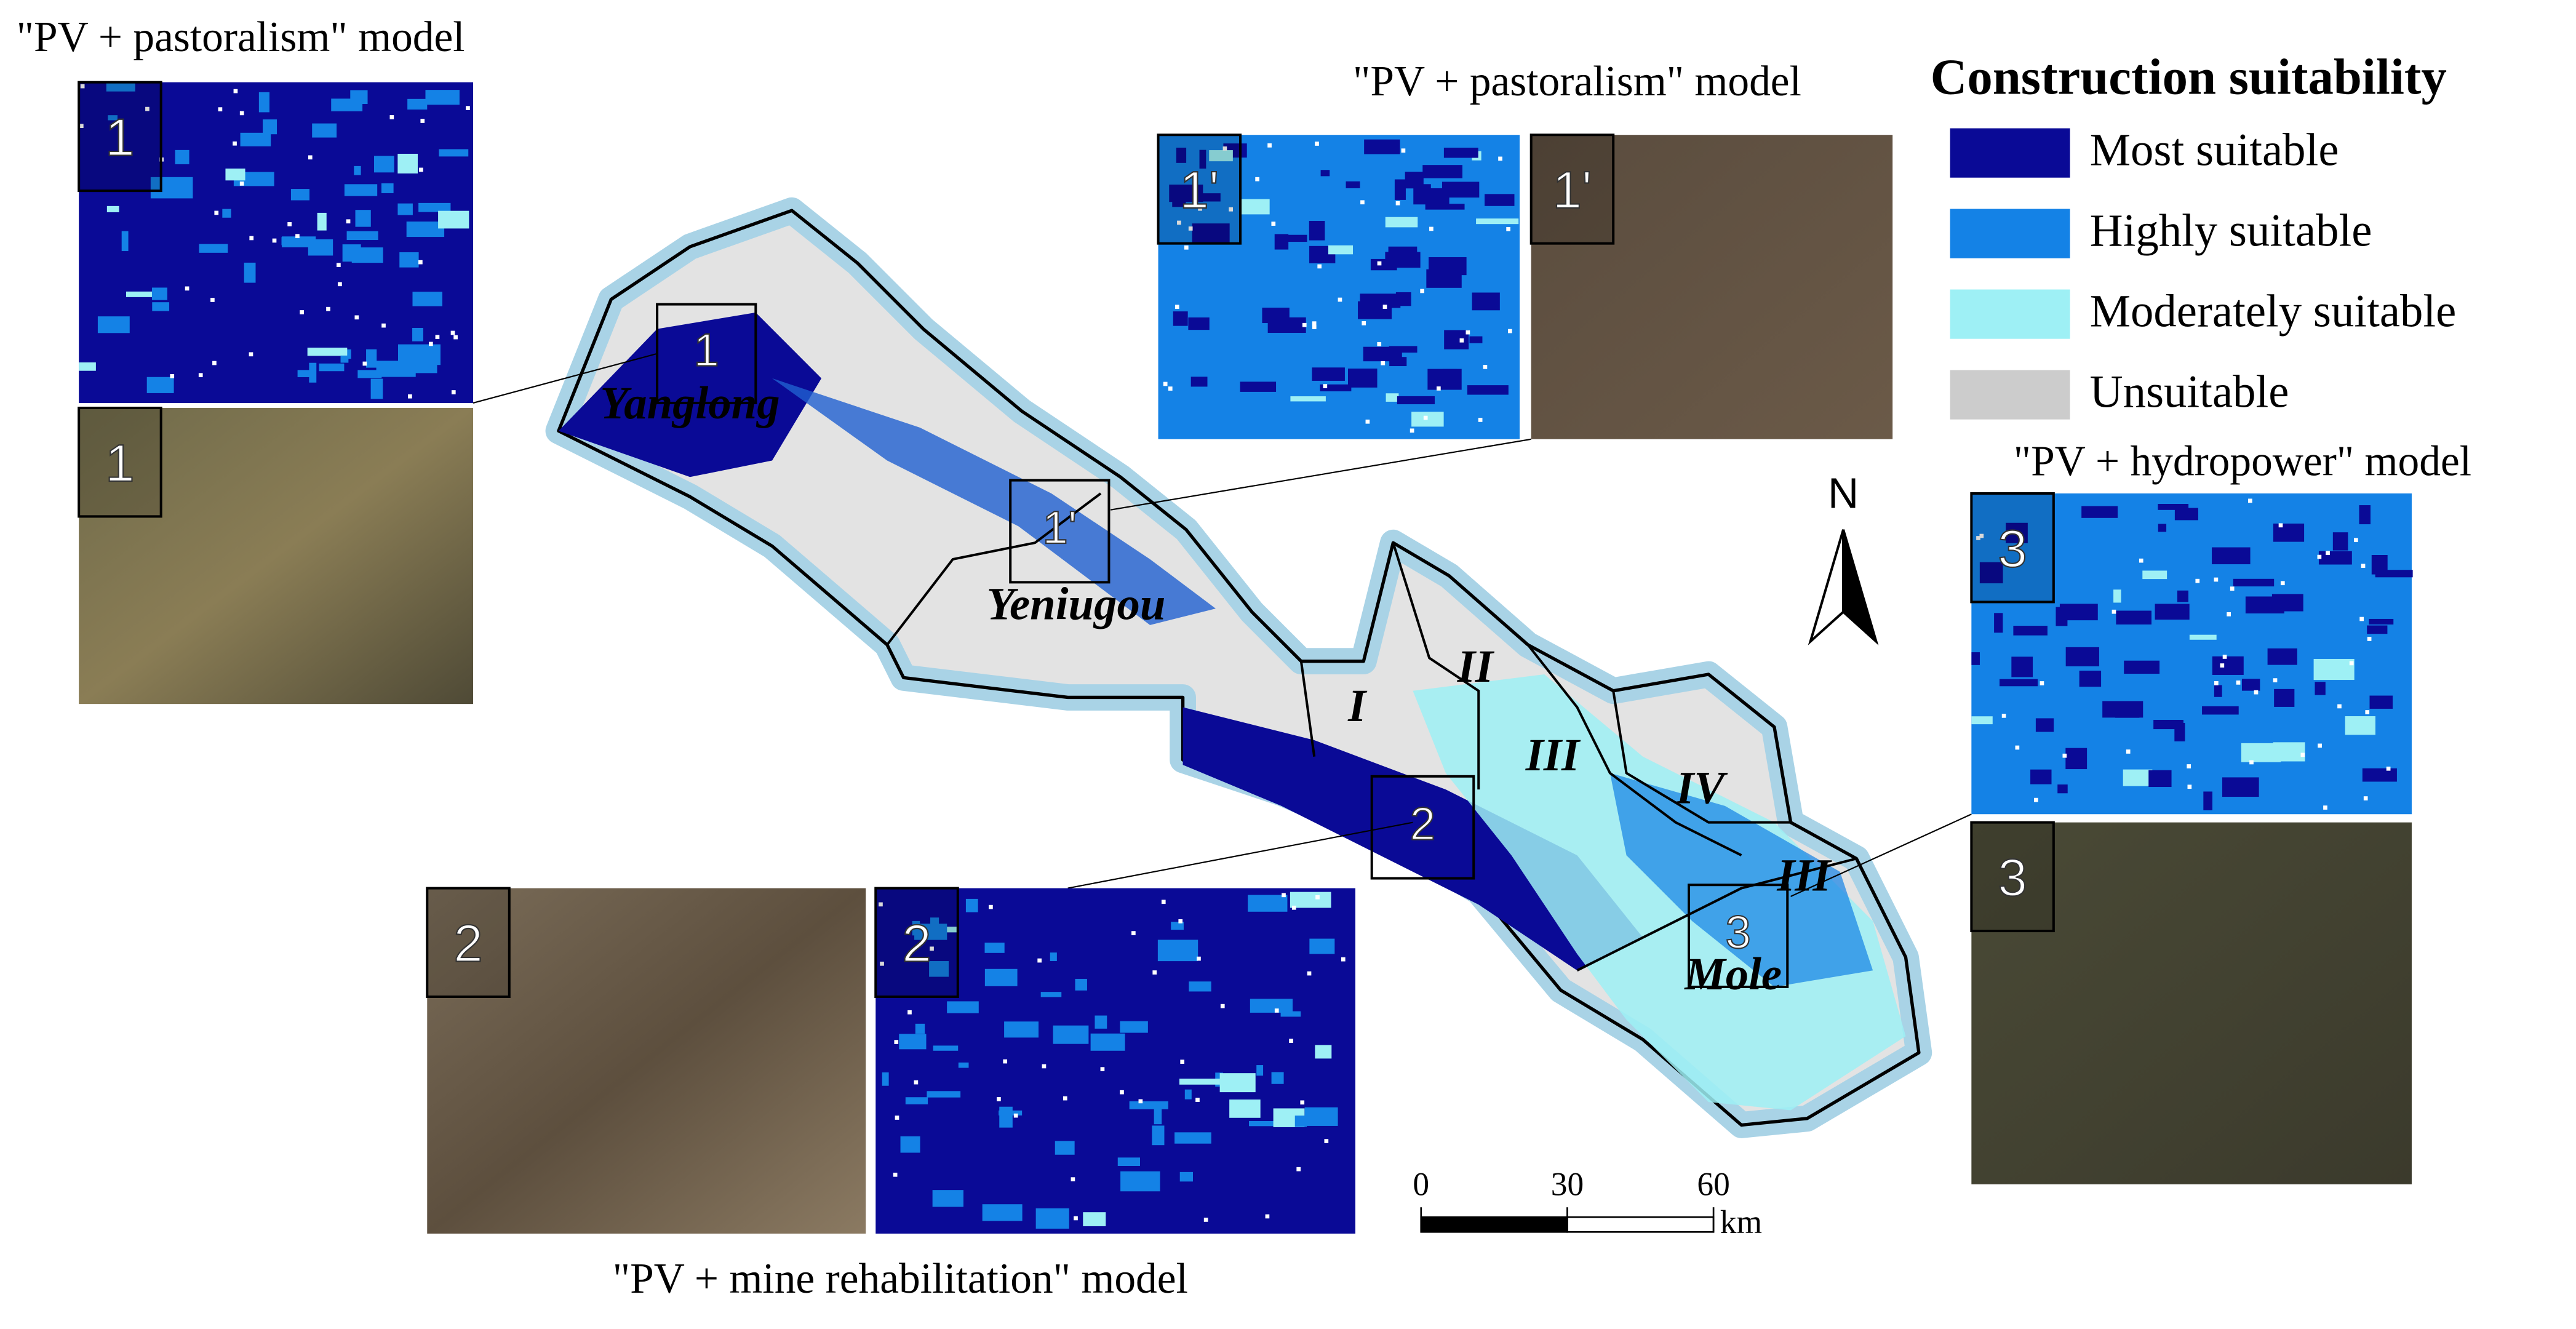 Image resolution: width=2576 pixels, height=1329 pixels. I want to click on zone-label: IV, so click(1701, 789).